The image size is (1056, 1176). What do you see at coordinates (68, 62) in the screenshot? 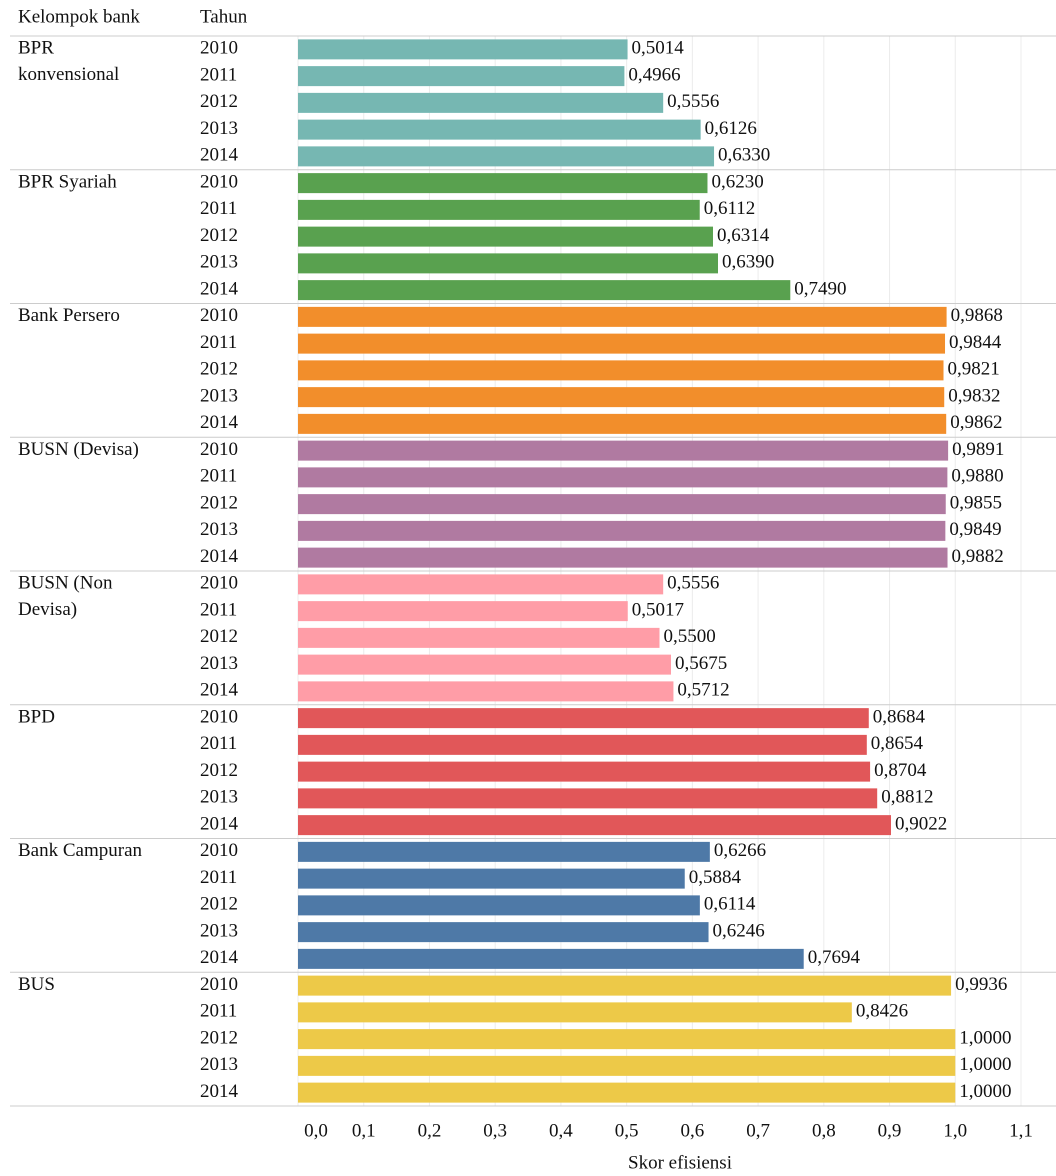
I see `group-label: BPR konvensional` at bounding box center [68, 62].